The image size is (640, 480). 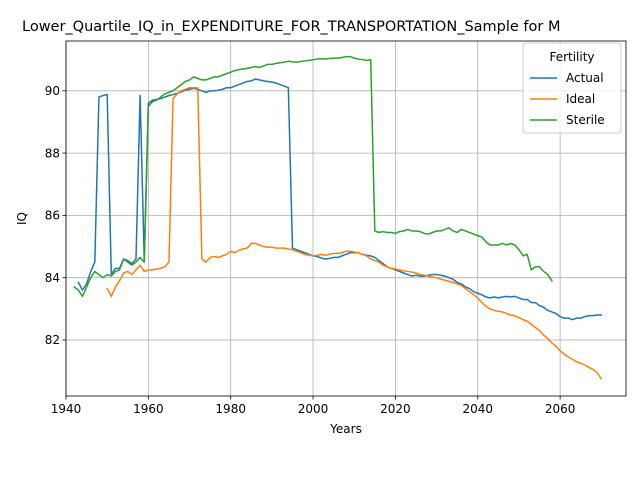 What do you see at coordinates (585, 120) in the screenshot?
I see `legend-label-sterile: Sterile` at bounding box center [585, 120].